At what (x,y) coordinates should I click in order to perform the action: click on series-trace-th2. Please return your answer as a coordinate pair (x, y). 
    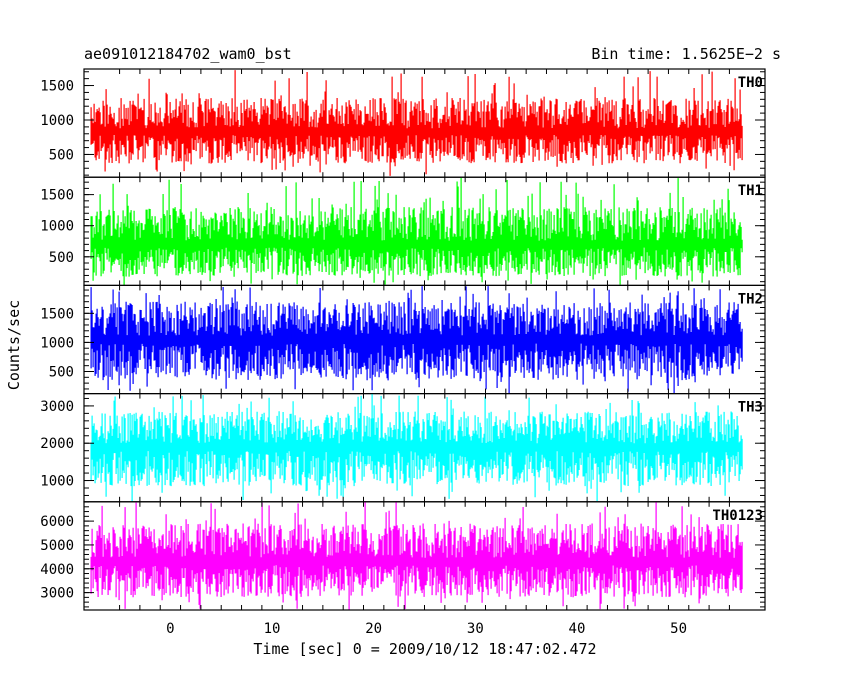
    Looking at the image, I should click on (416, 340).